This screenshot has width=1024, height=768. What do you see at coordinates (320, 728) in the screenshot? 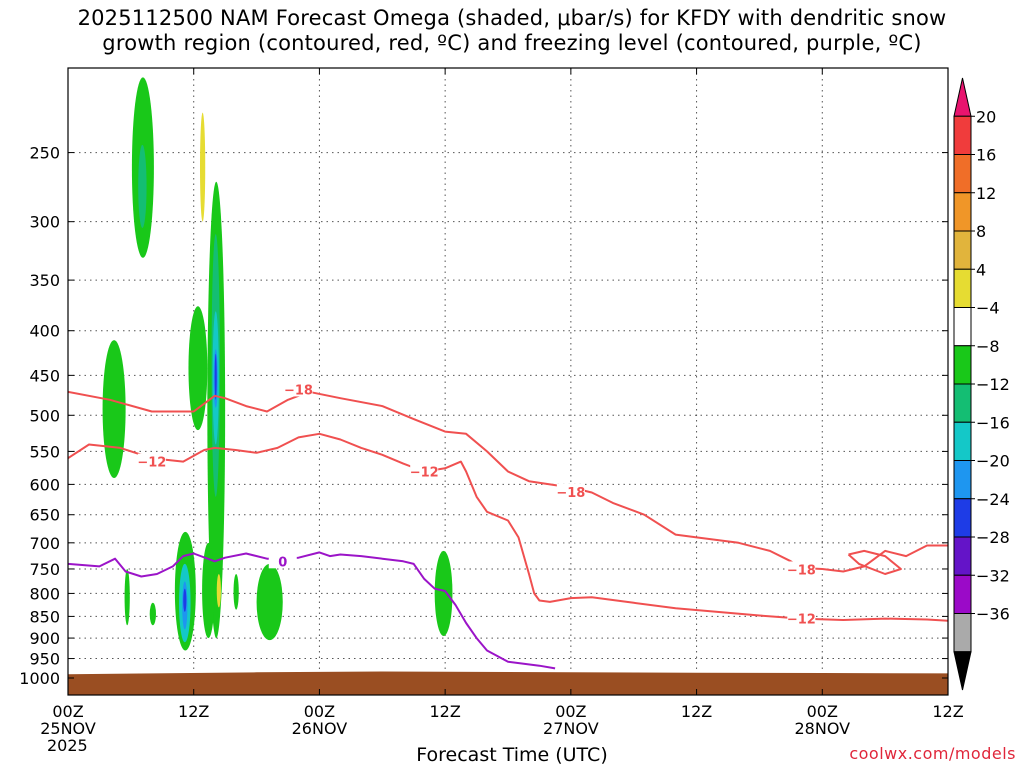
I see `x-tick-label: 26NOV` at bounding box center [320, 728].